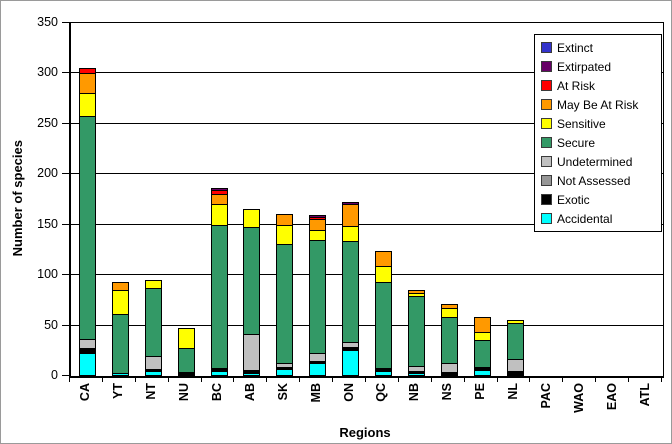 Image resolution: width=672 pixels, height=444 pixels. Describe the element at coordinates (416, 292) in the screenshot. I see `bar-segment-may-be-at-risk-nb` at that location.